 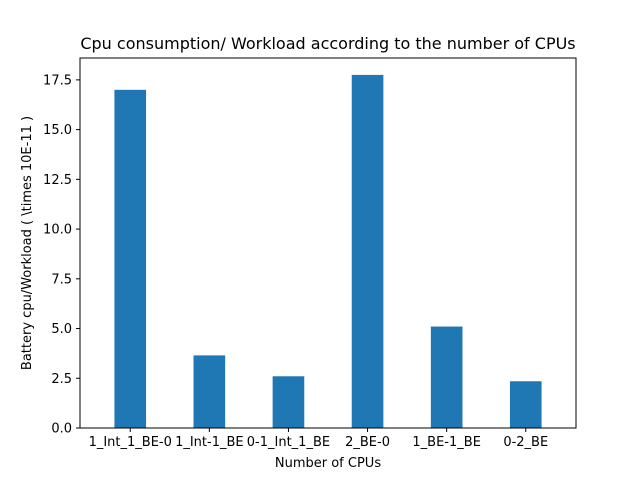 I want to click on bar-1_Int-1_BE, so click(x=209, y=391).